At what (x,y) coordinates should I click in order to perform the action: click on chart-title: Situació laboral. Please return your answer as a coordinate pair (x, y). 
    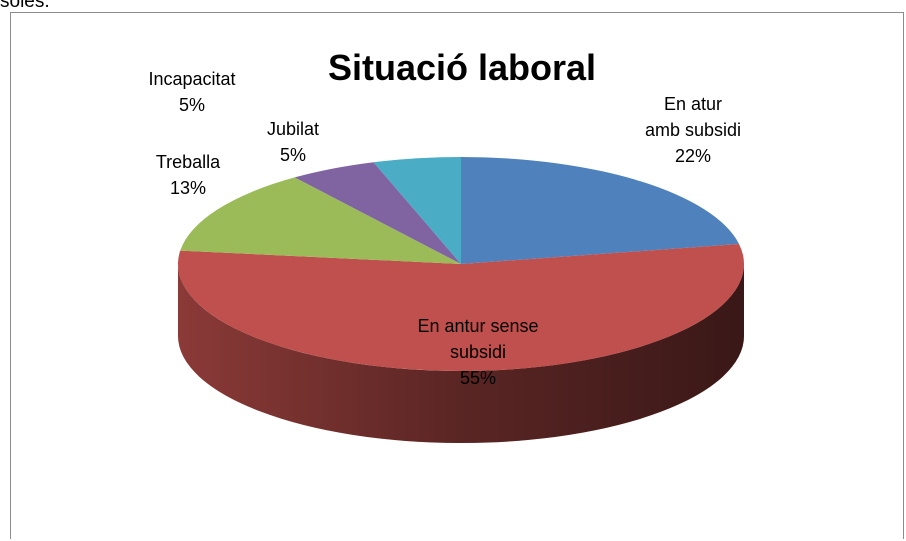
    Looking at the image, I should click on (462, 67).